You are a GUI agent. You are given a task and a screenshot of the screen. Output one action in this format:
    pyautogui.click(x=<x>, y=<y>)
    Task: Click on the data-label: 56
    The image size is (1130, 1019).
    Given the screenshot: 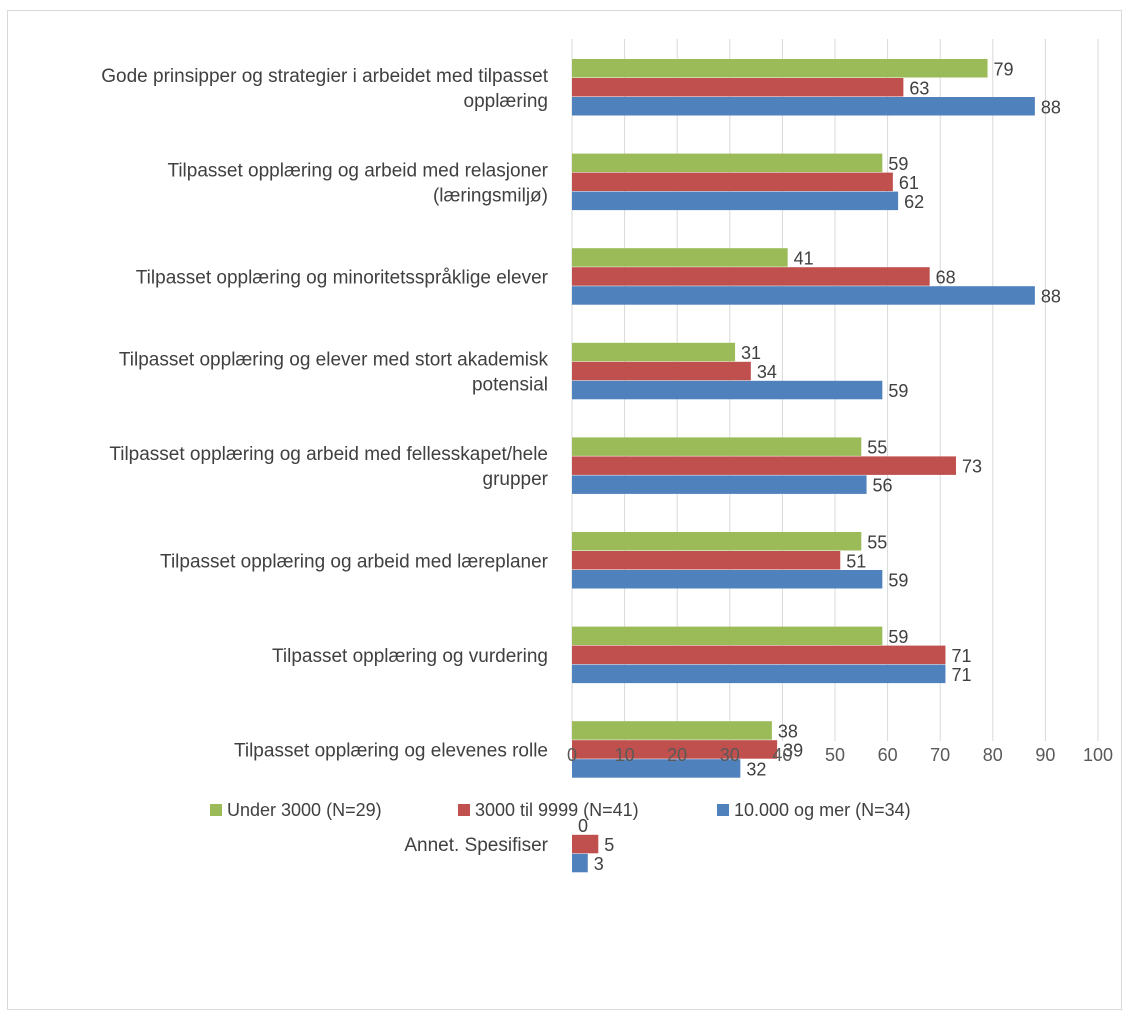 What is the action you would take?
    pyautogui.click(x=883, y=486)
    